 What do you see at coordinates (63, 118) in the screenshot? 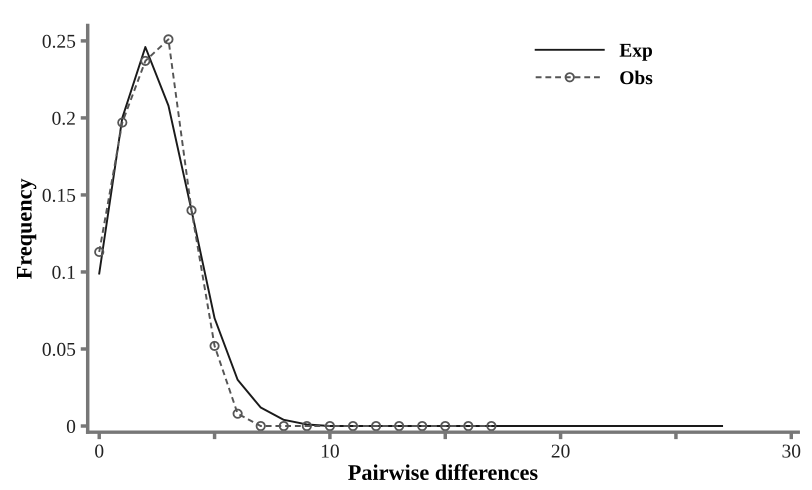
I see `y-tick-label: 0.2` at bounding box center [63, 118].